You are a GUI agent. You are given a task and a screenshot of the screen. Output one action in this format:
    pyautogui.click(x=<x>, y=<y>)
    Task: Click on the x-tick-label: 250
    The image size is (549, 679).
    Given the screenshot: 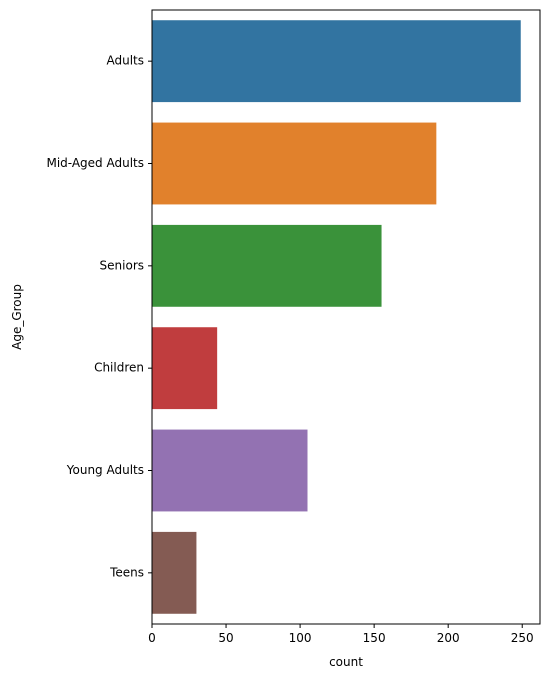 What is the action you would take?
    pyautogui.click(x=522, y=638)
    